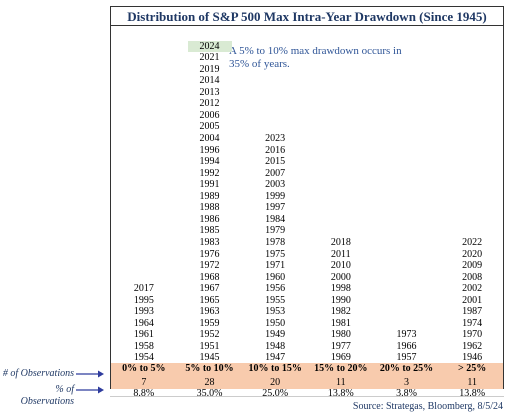 The height and width of the screenshot is (416, 511). Describe the element at coordinates (472, 300) in the screenshot. I see `year-cell: 2001` at that location.